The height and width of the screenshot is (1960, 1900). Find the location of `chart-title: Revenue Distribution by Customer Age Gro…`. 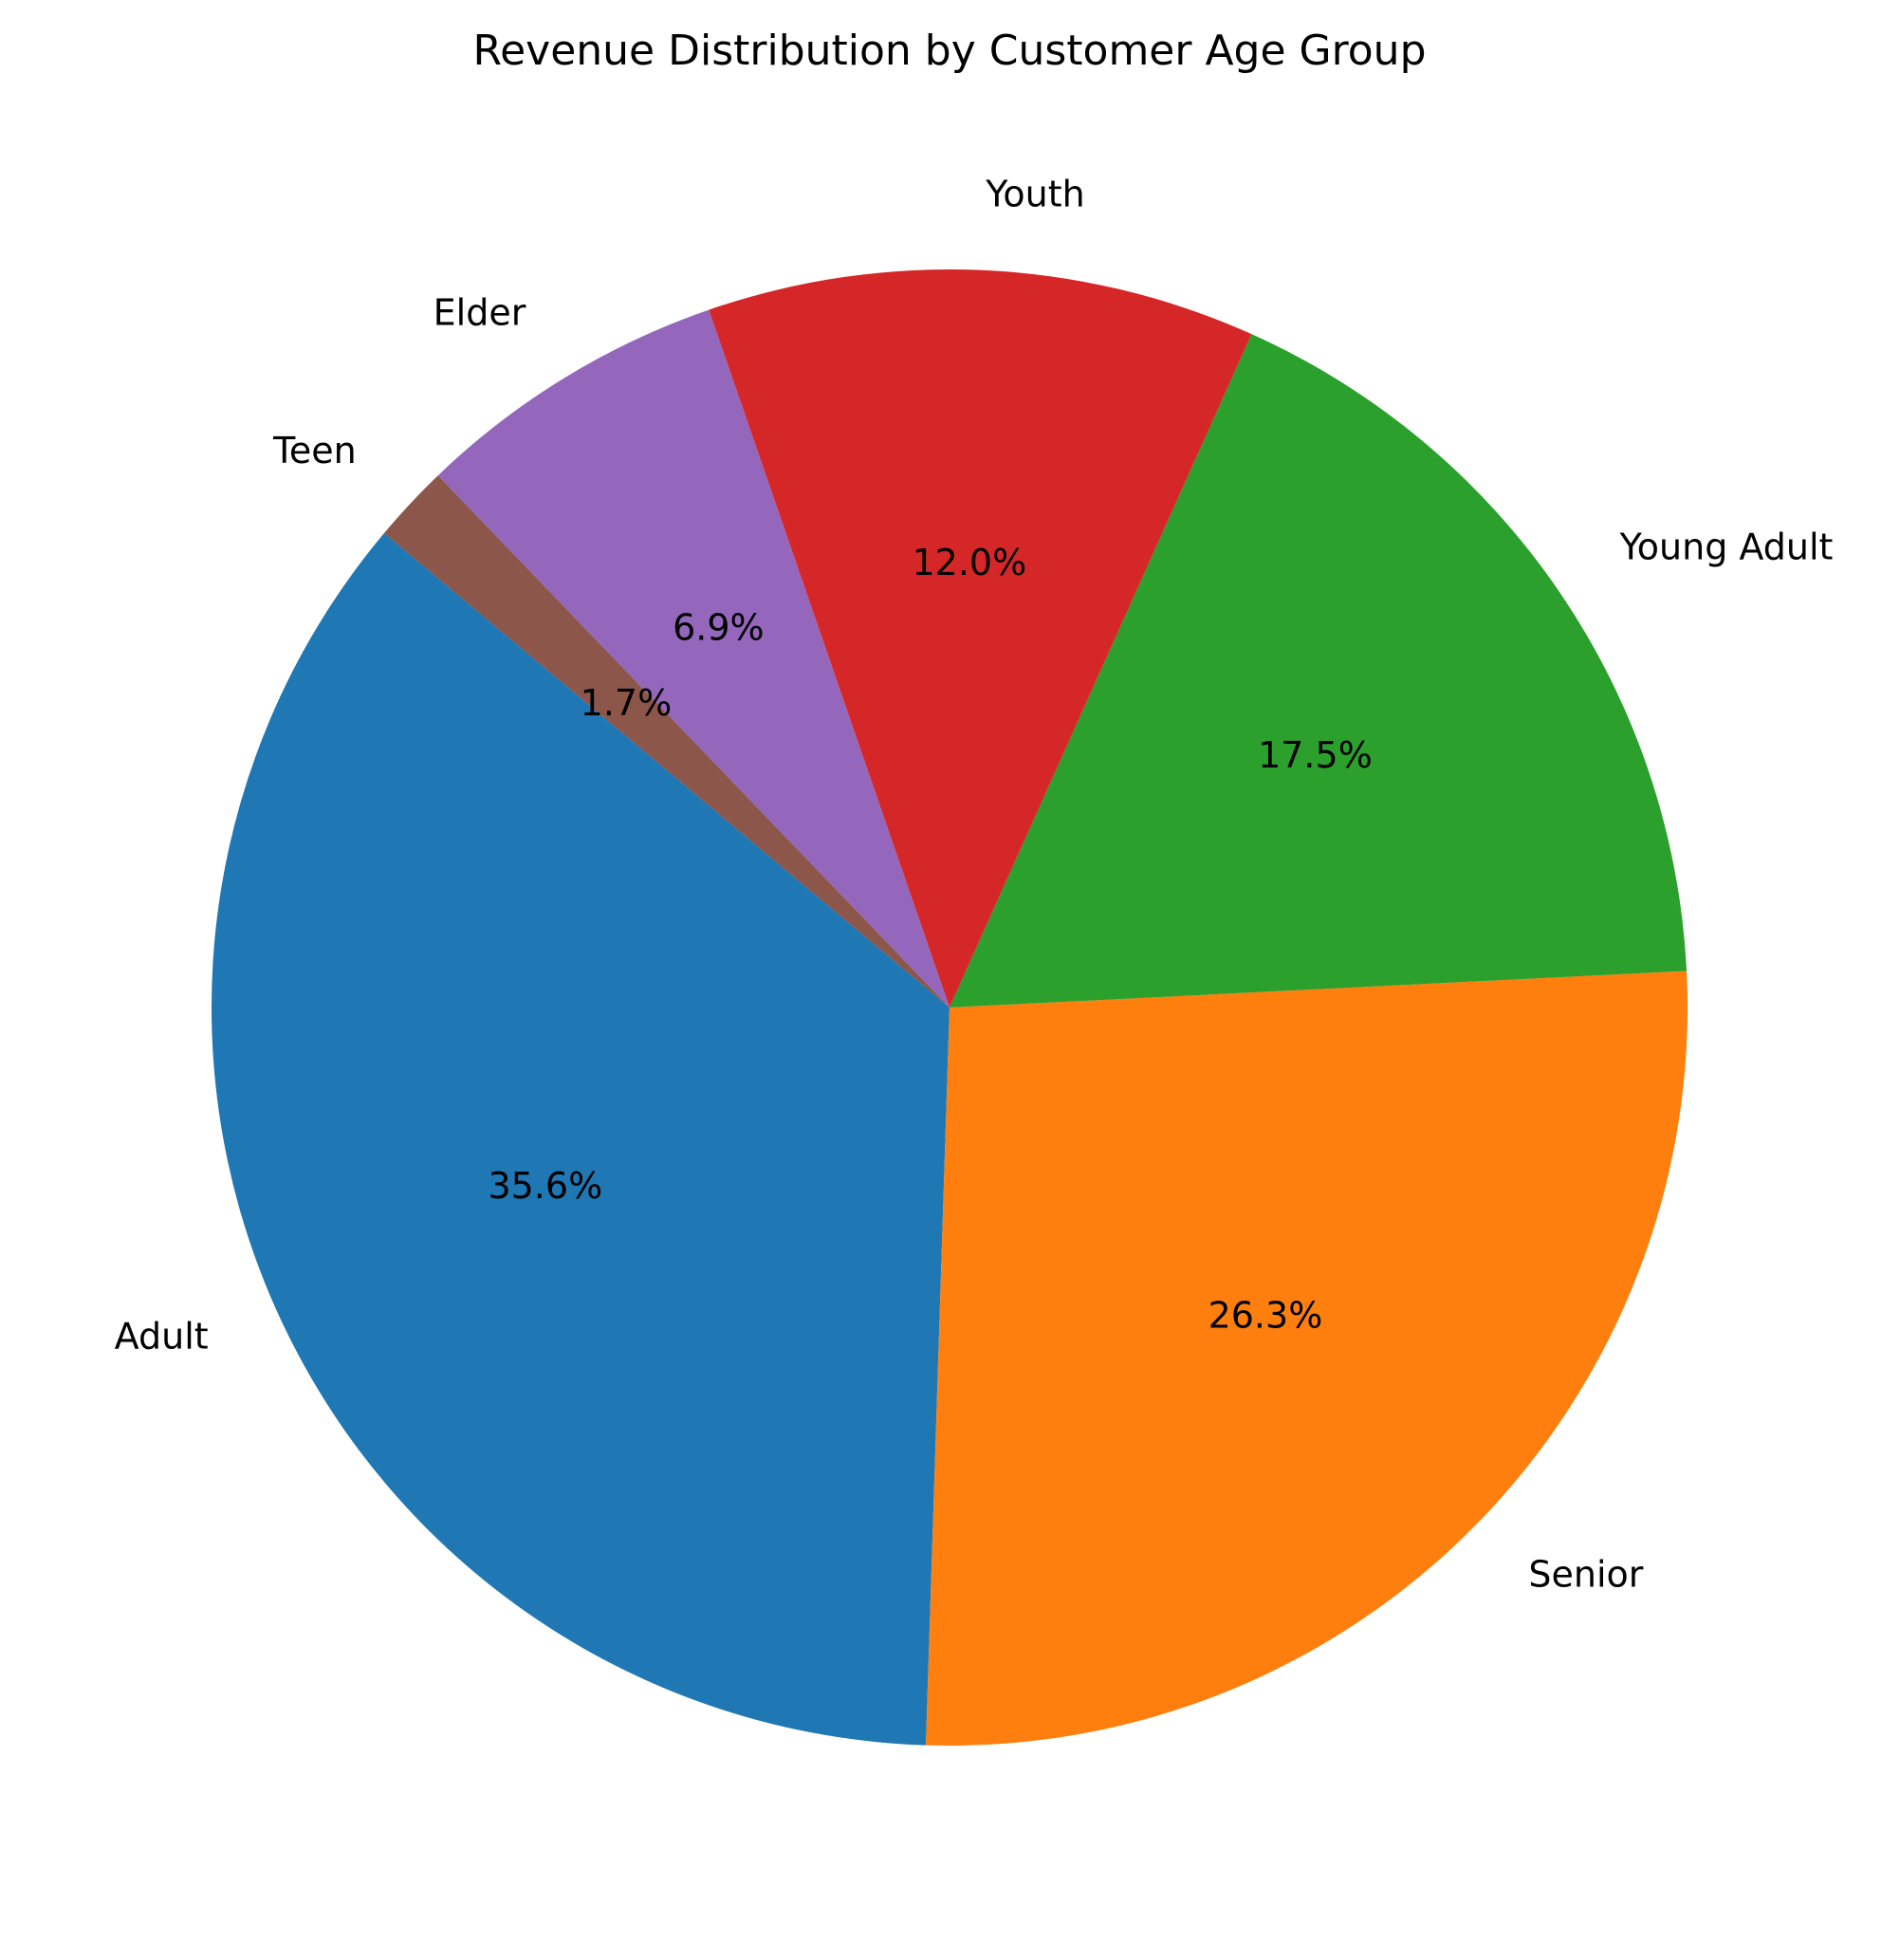

chart-title: Revenue Distribution by Customer Age Gro… is located at coordinates (950, 51).